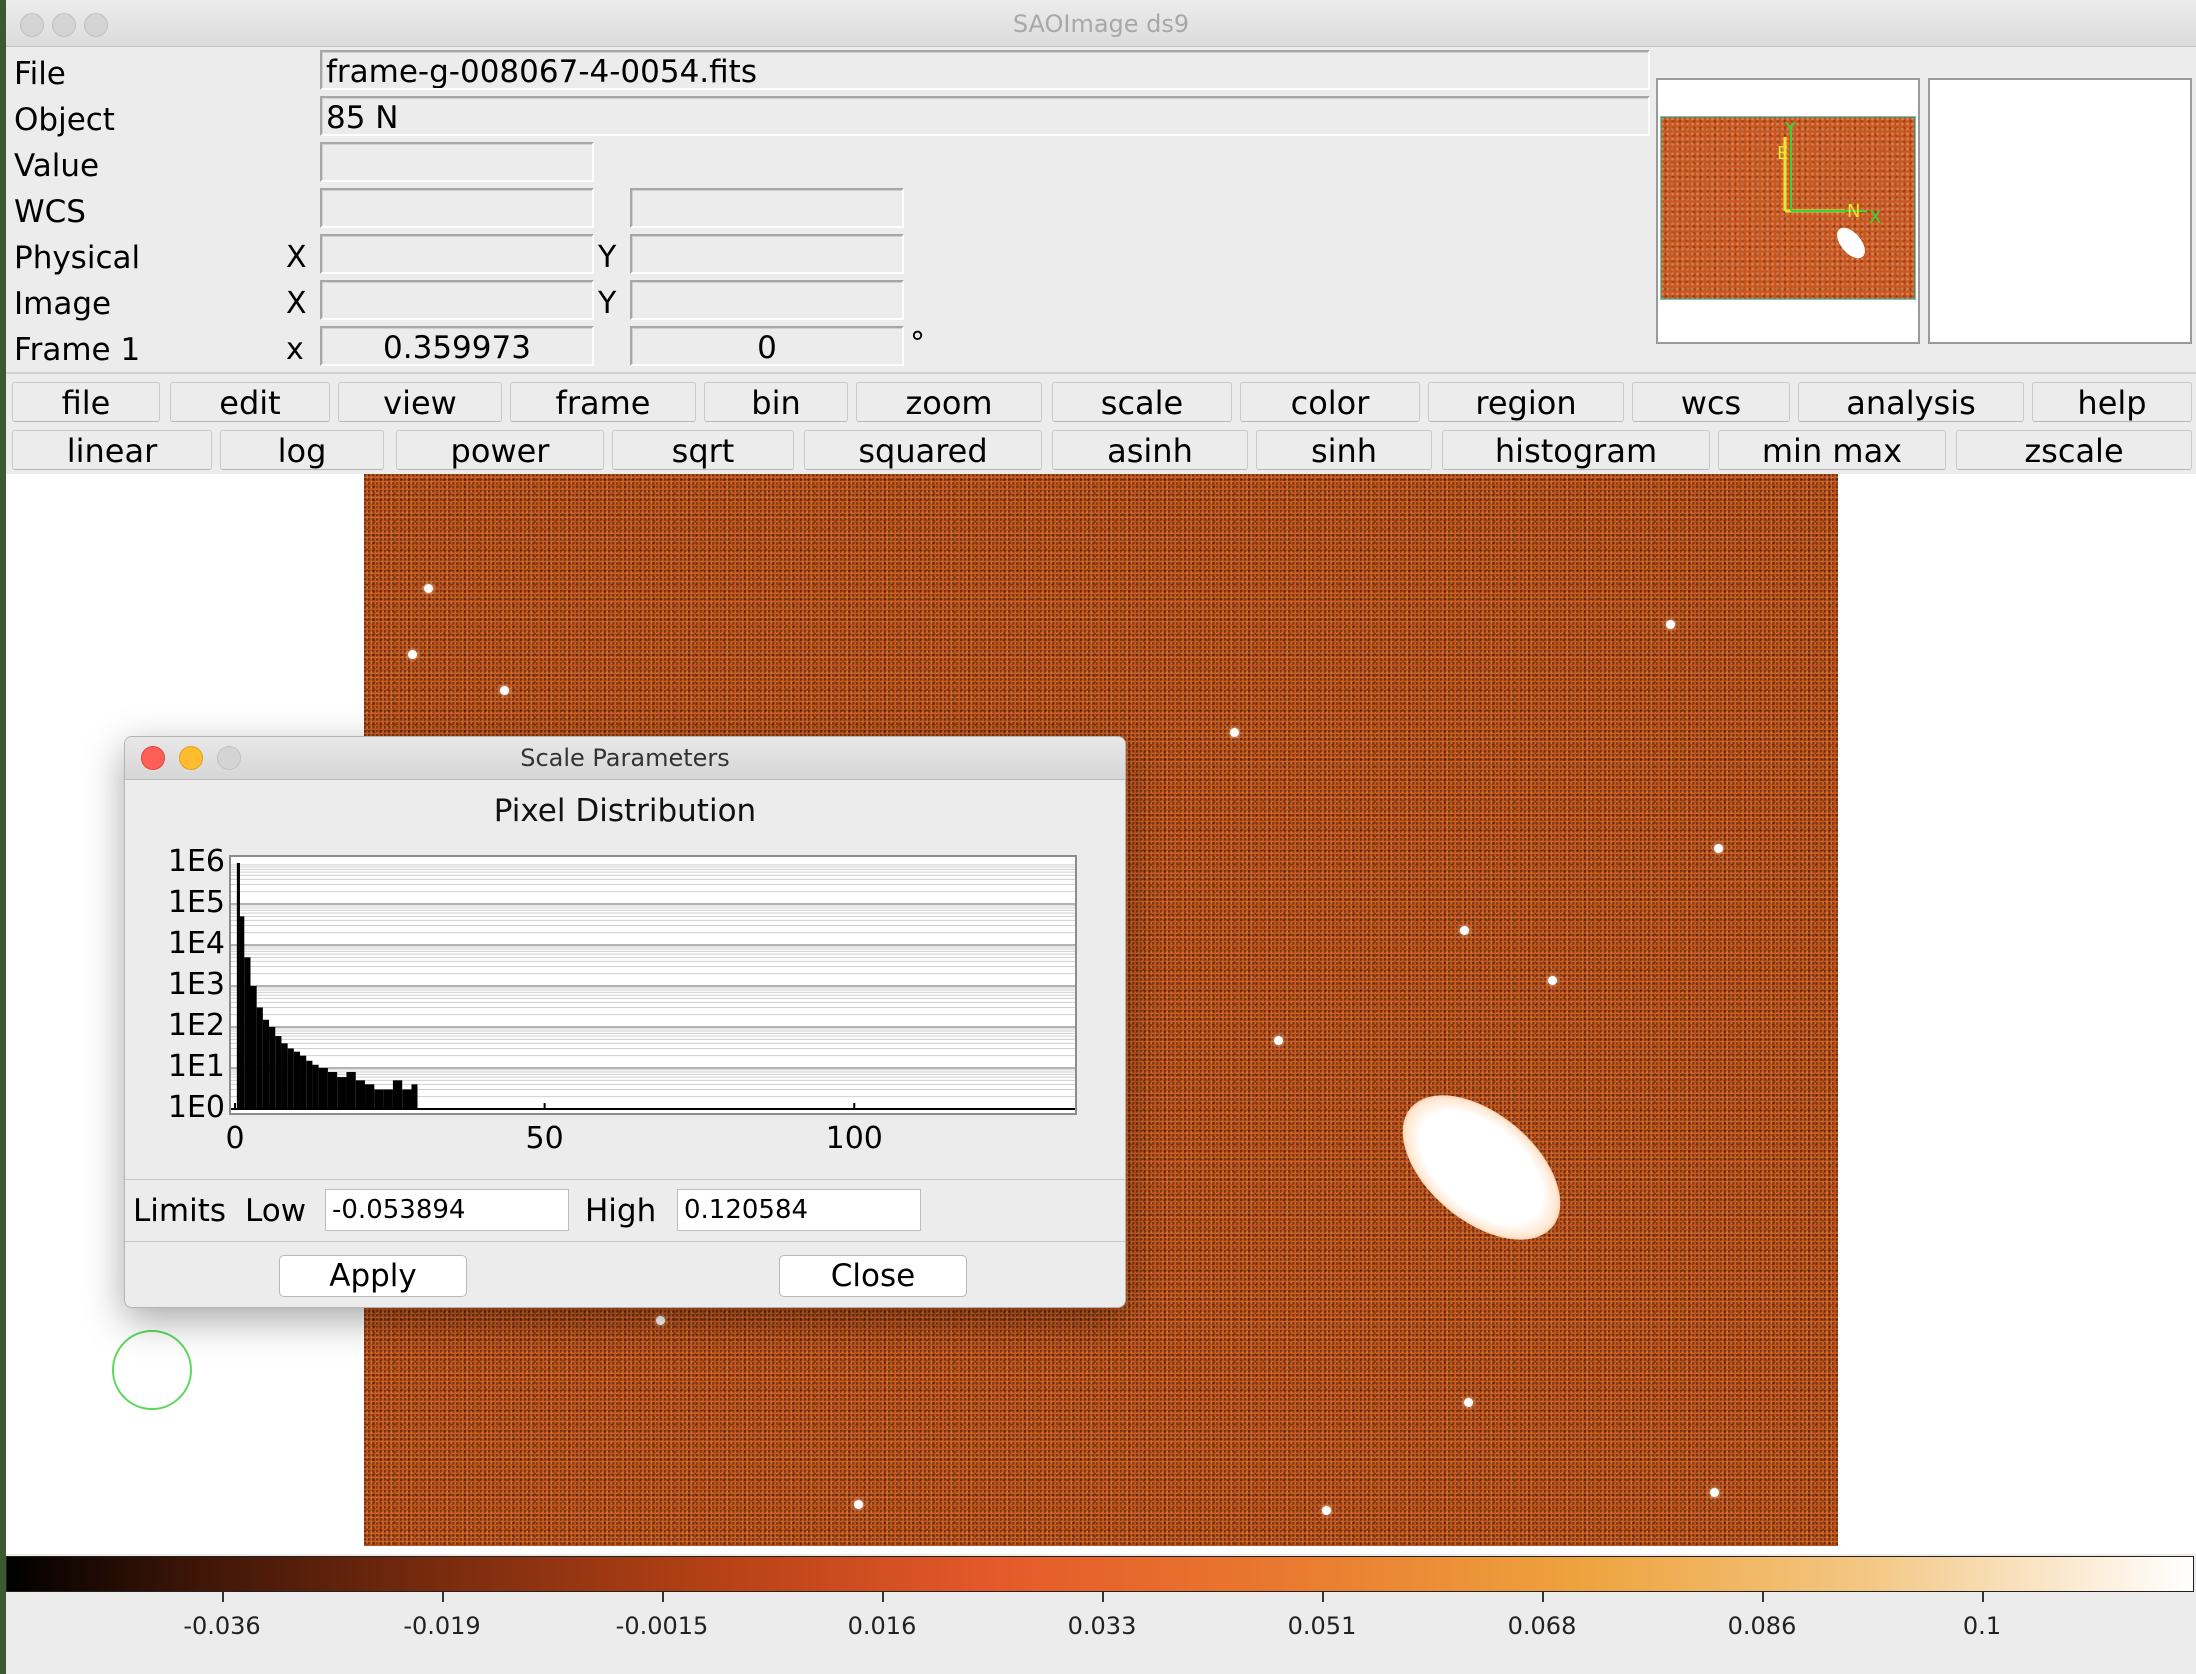  Describe the element at coordinates (442, 1626) in the screenshot. I see `colorbar-tick-label: -0.019` at that location.